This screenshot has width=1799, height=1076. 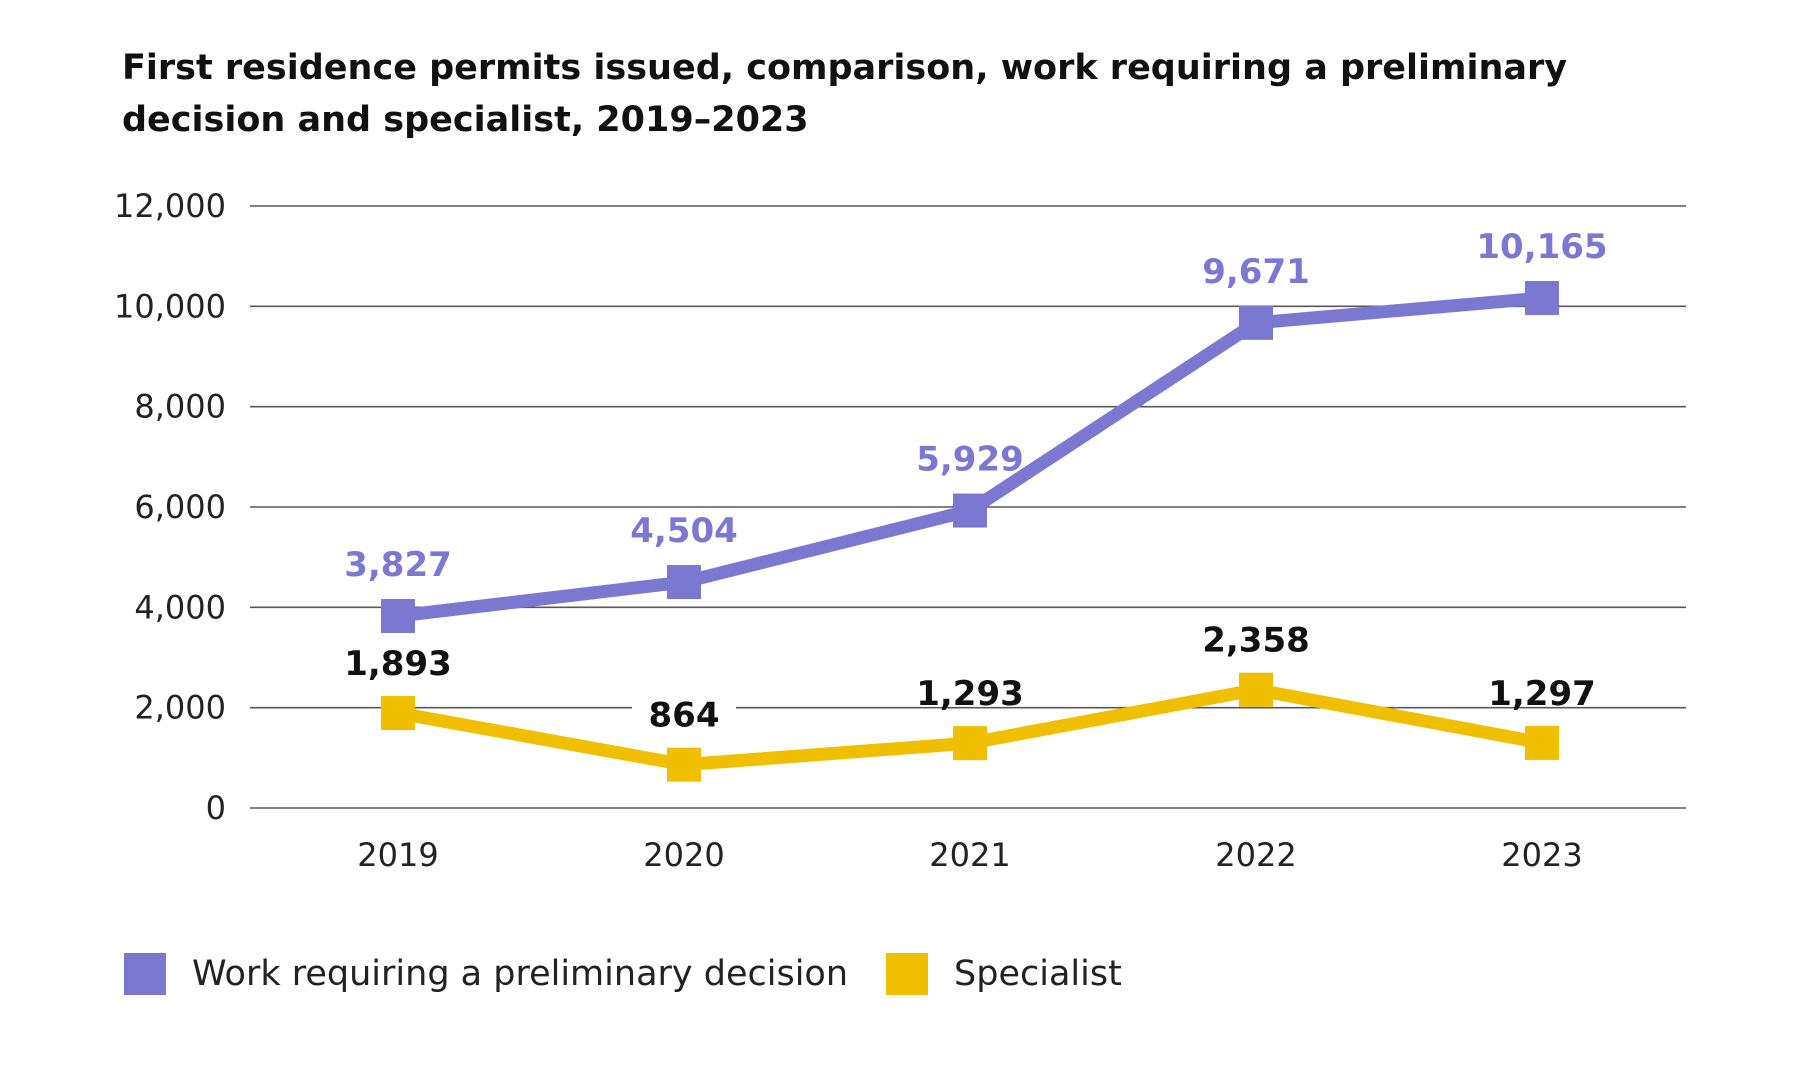 What do you see at coordinates (1541, 247) in the screenshot?
I see `data-label-work-requiring-a-preliminary-decision: 10,165` at bounding box center [1541, 247].